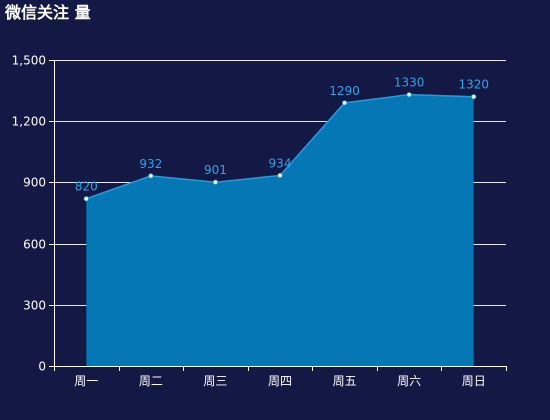 Image resolution: width=550 pixels, height=420 pixels. Describe the element at coordinates (345, 381) in the screenshot. I see `x-tick-label: 周五` at that location.